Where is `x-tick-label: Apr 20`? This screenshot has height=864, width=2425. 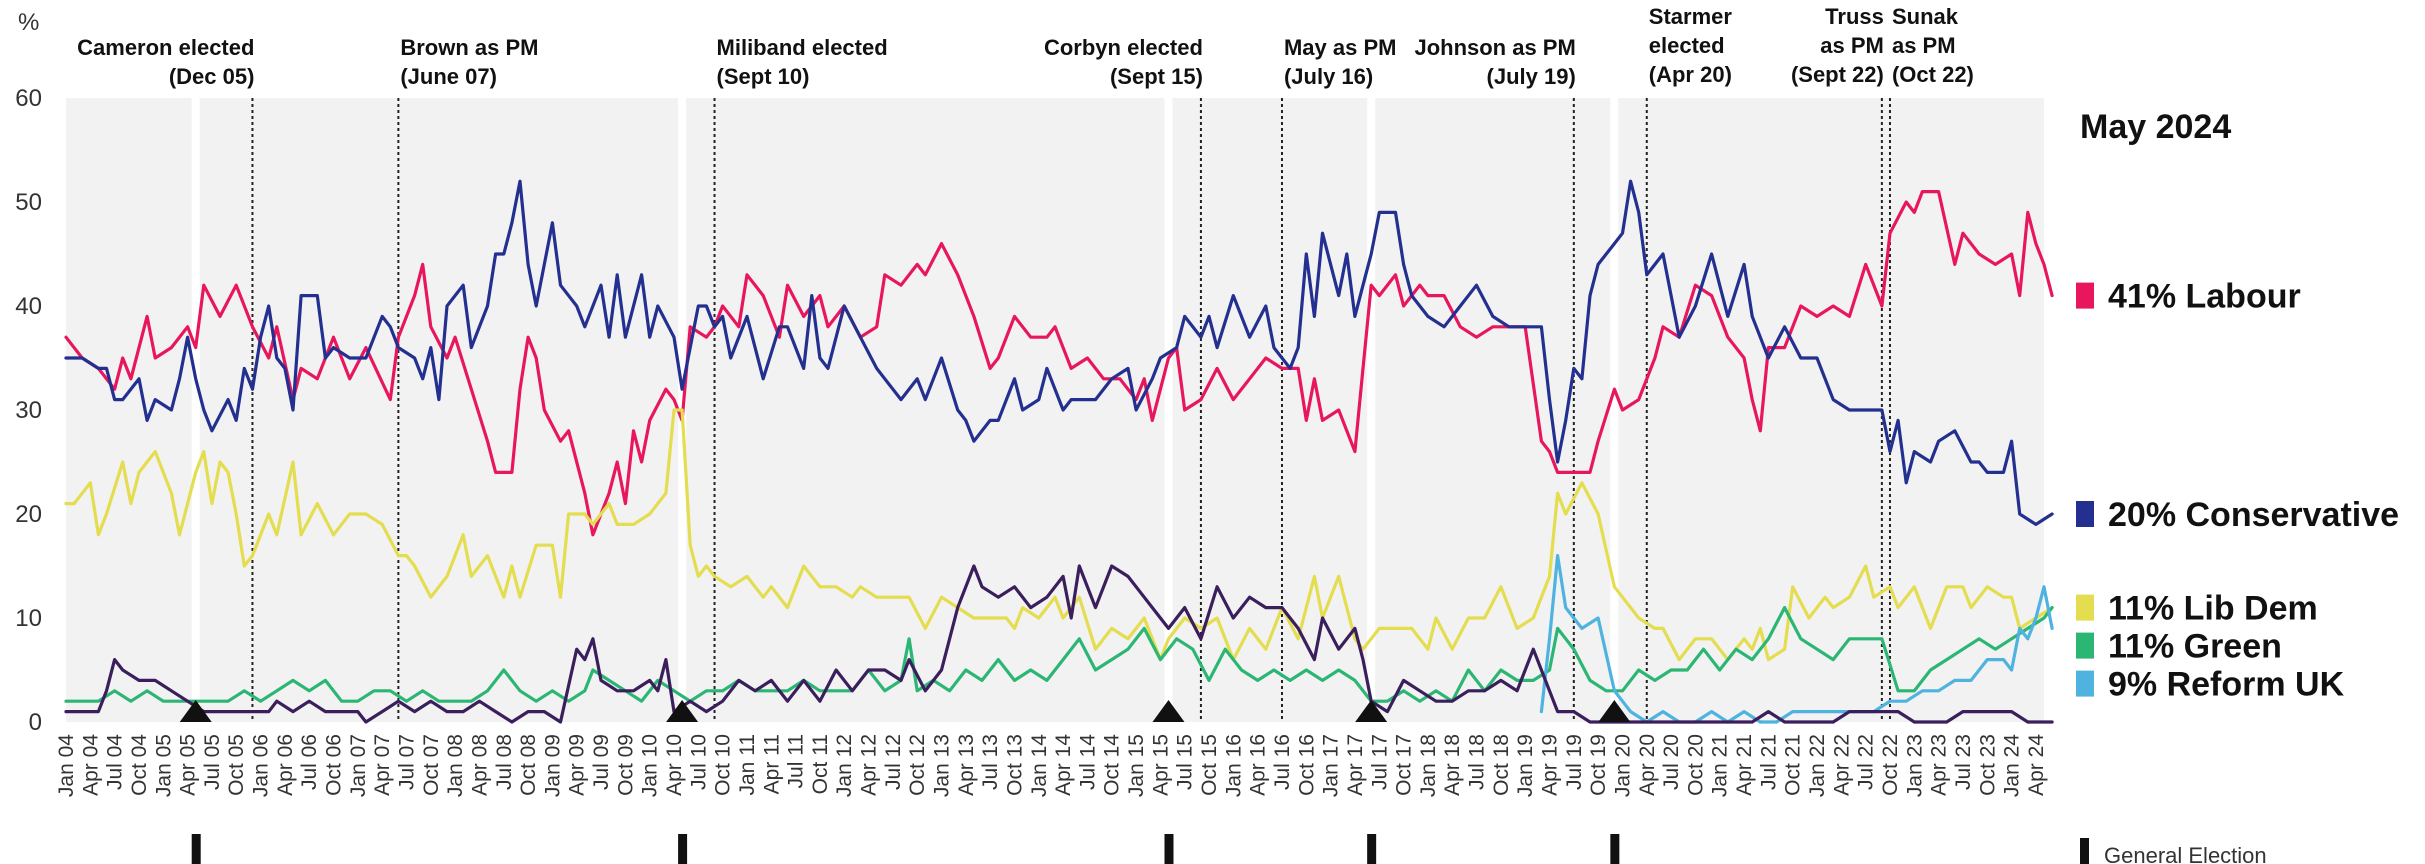
x-tick-label: Apr 20 is located at coordinates (1647, 765).